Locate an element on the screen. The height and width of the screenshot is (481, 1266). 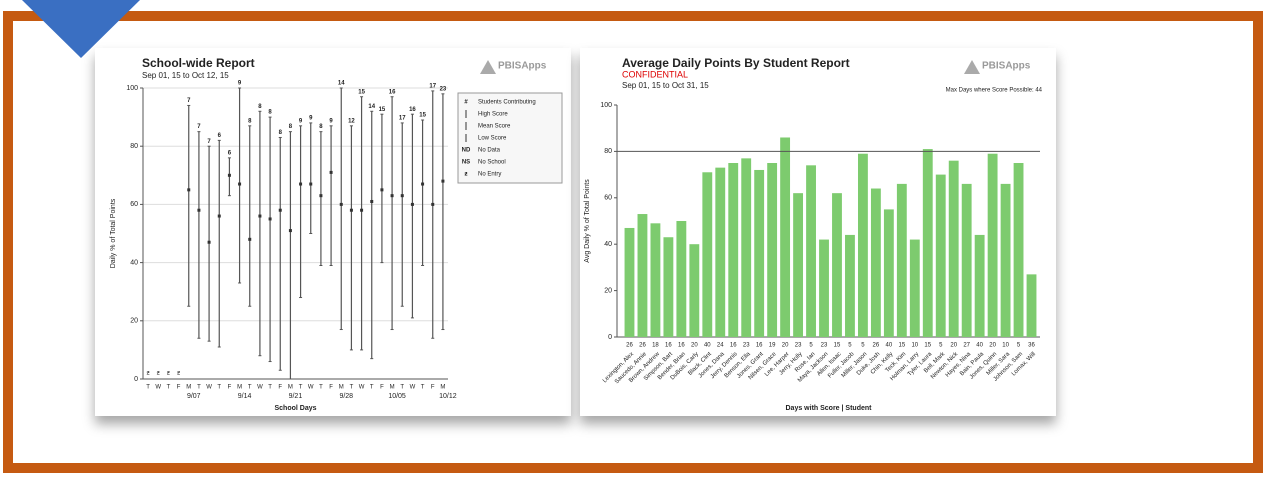
legend-symbol: NS is located at coordinates (466, 163).